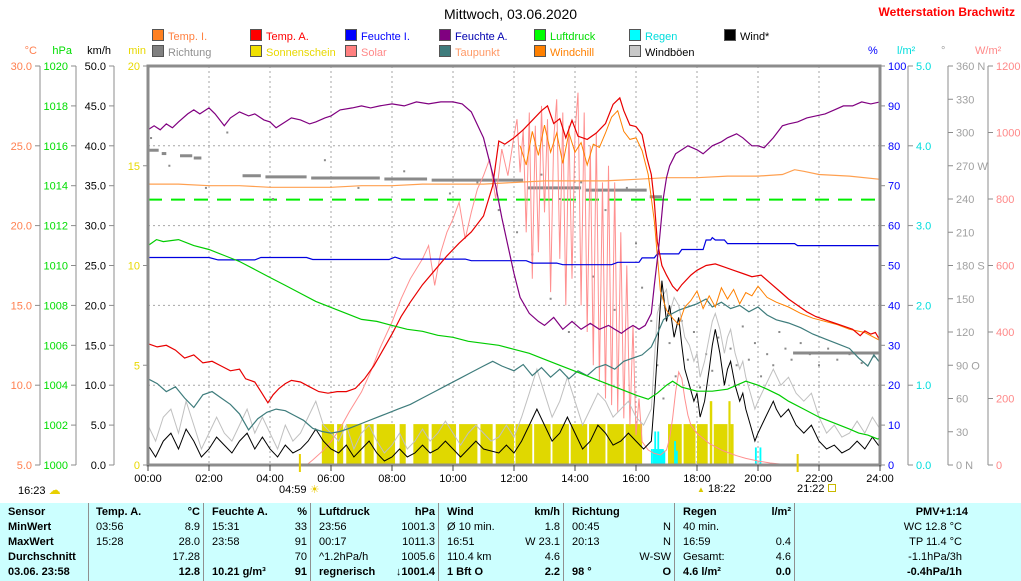  I want to click on x-tick-label: 18:00, so click(697, 479).